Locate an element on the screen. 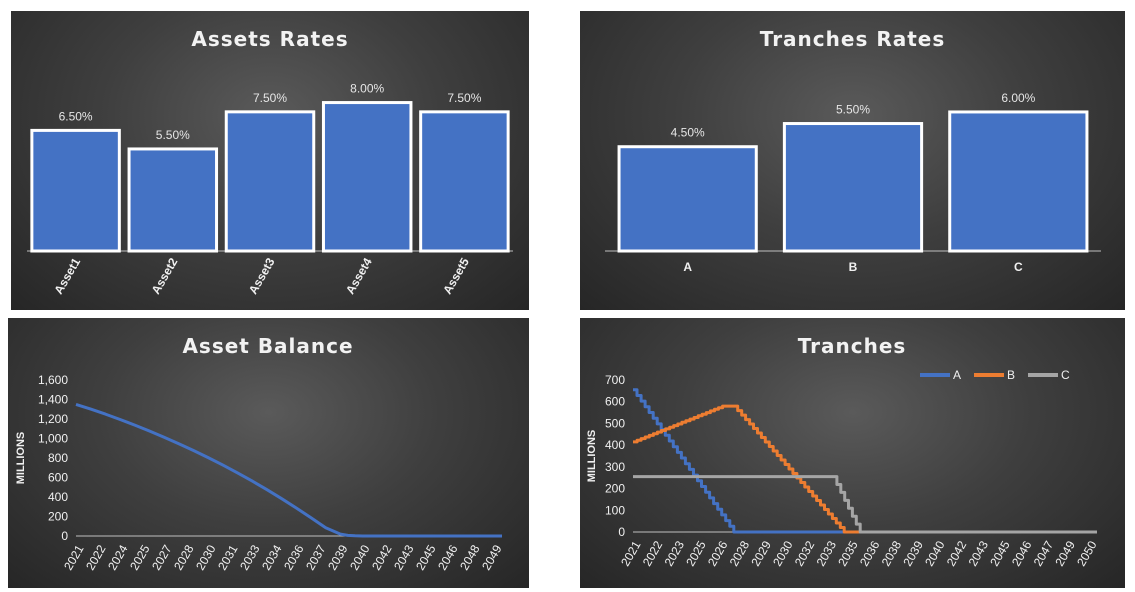  series-line-c is located at coordinates (865, 504).